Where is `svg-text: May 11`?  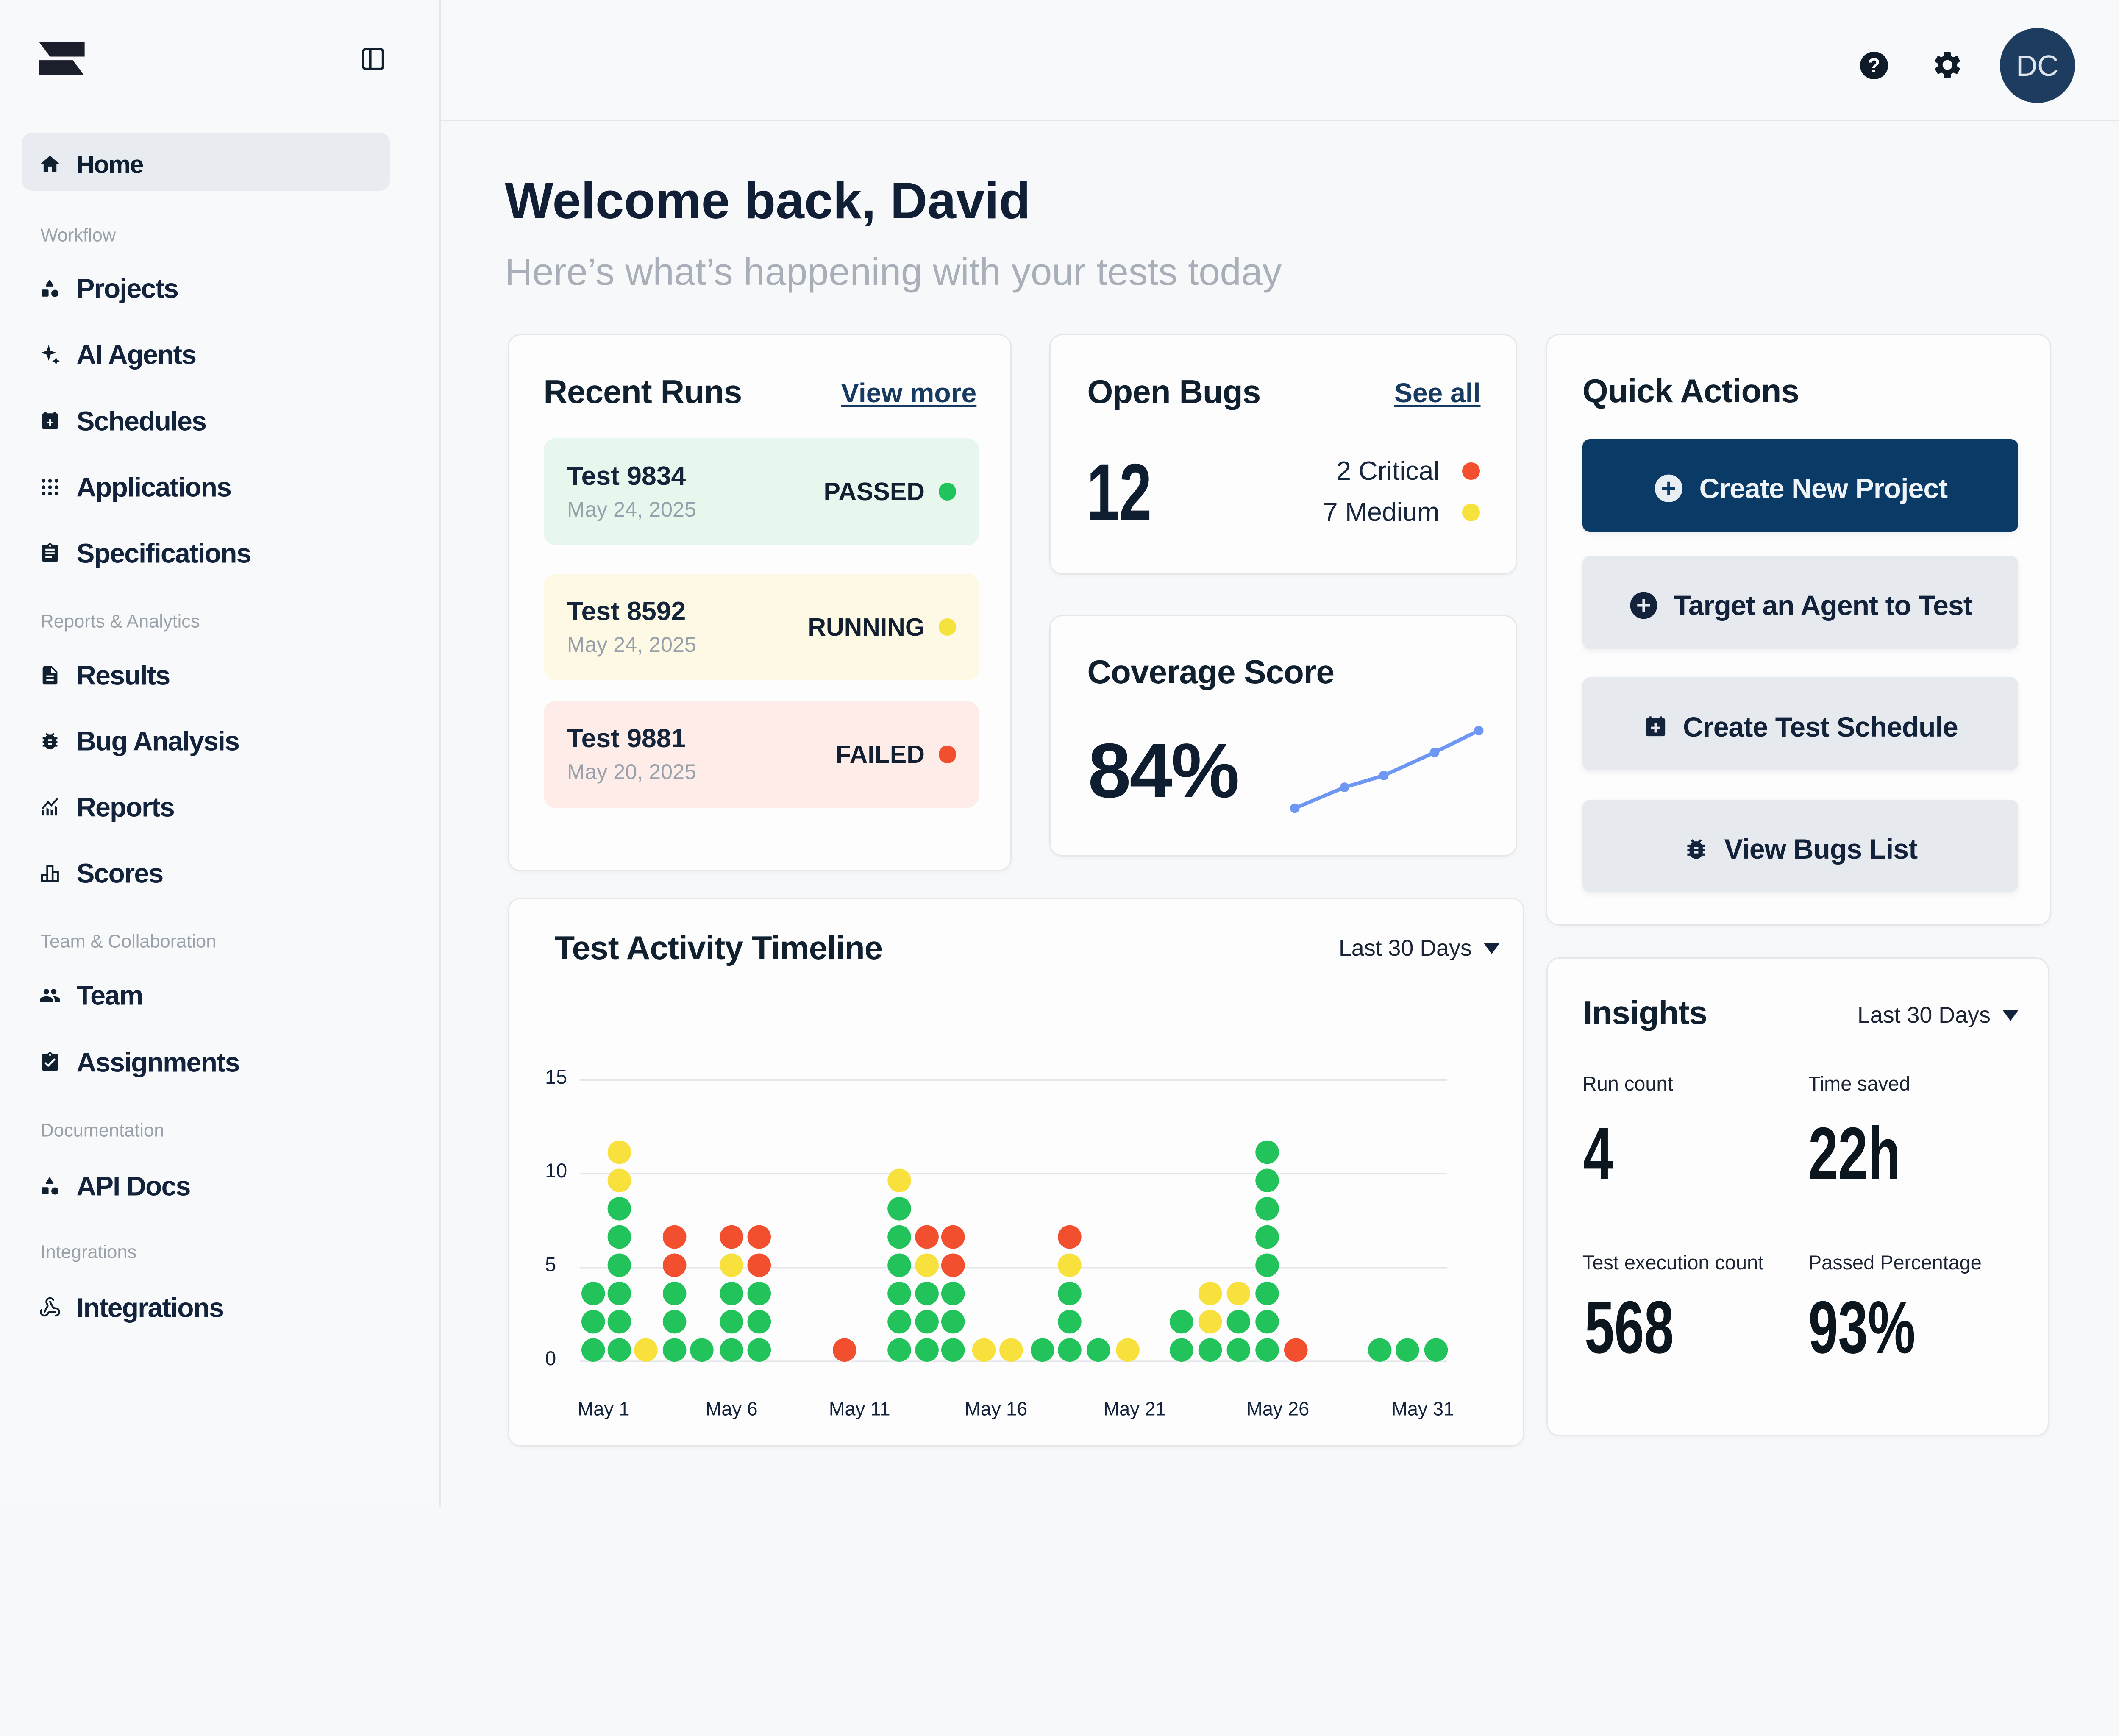
svg-text: May 11 is located at coordinates (860, 1409).